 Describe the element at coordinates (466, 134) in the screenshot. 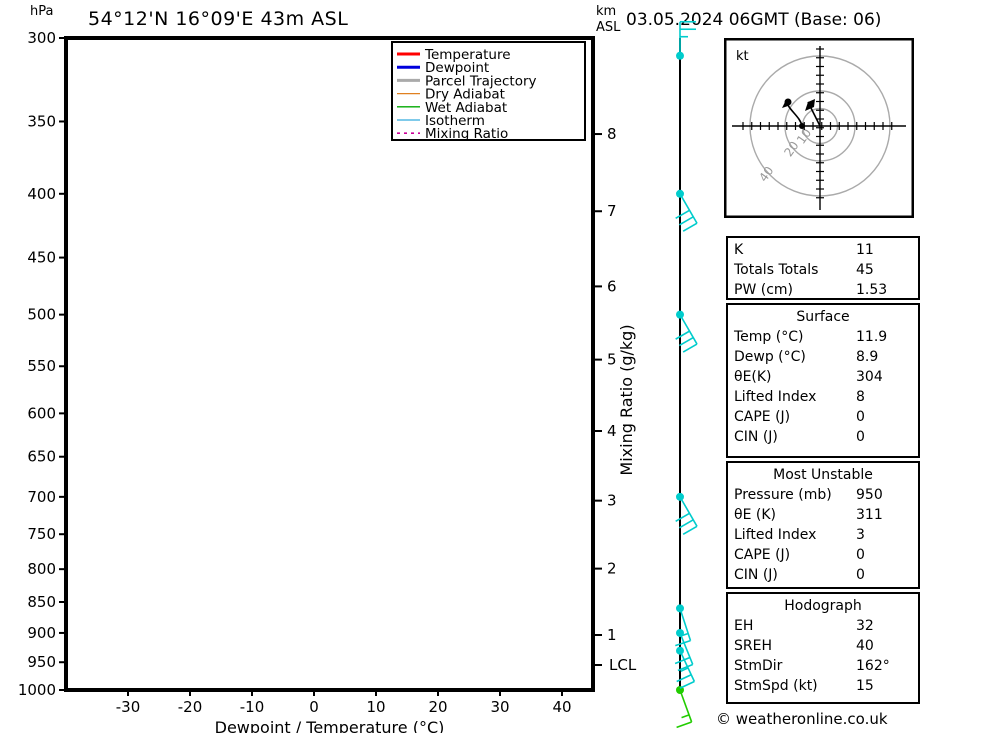

I see `legend-label: Mixing Ratio` at that location.